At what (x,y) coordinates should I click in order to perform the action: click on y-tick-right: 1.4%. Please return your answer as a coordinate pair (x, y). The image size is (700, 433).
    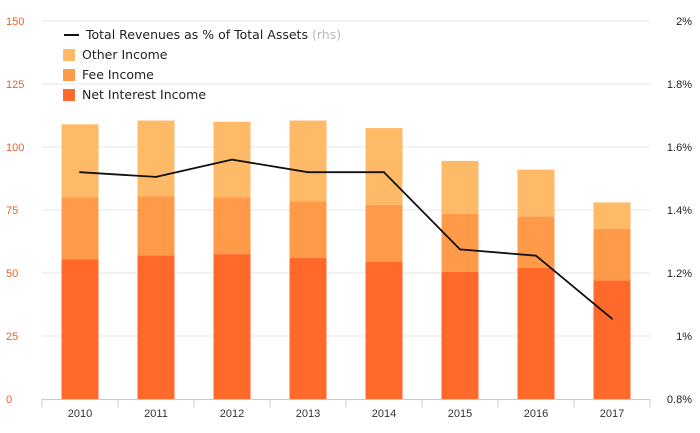
    Looking at the image, I should click on (679, 211).